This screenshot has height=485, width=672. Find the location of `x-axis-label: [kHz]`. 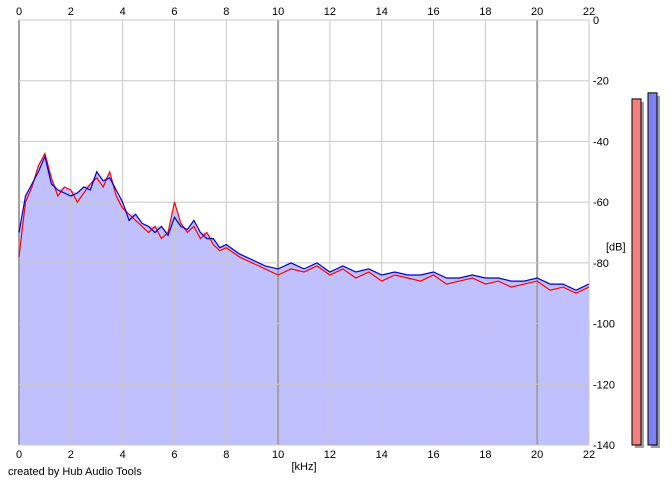

x-axis-label: [kHz] is located at coordinates (303, 467).